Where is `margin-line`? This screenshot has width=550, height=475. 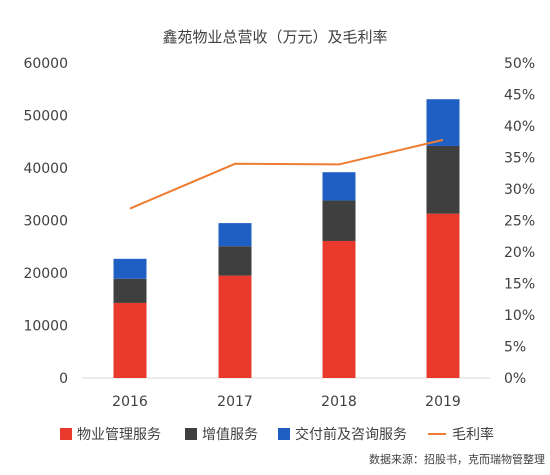
margin-line is located at coordinates (286, 174).